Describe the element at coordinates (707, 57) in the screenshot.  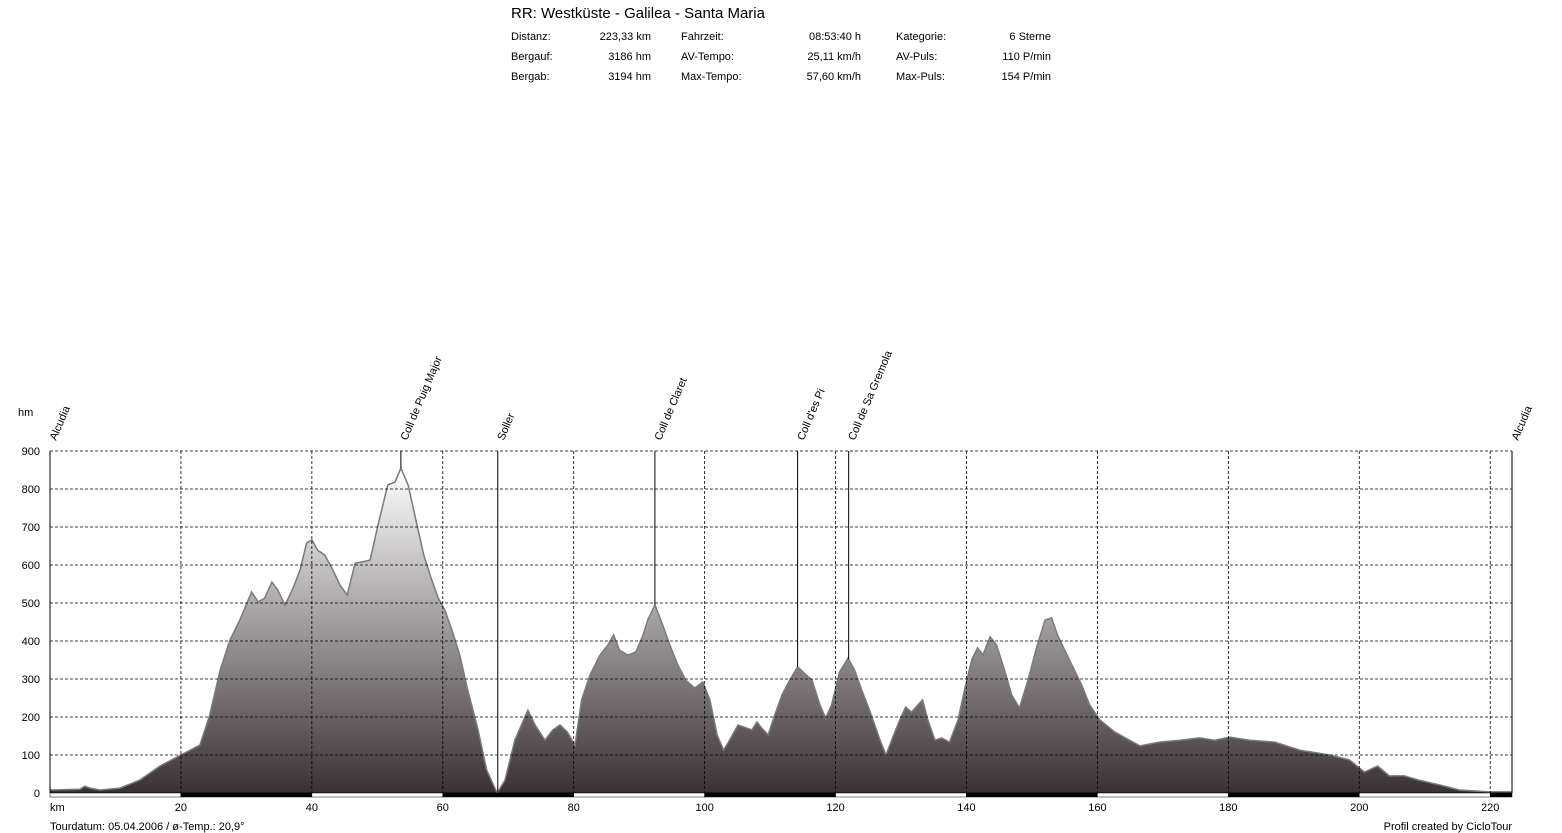
I see `stat-label: AV-Tempo:` at that location.